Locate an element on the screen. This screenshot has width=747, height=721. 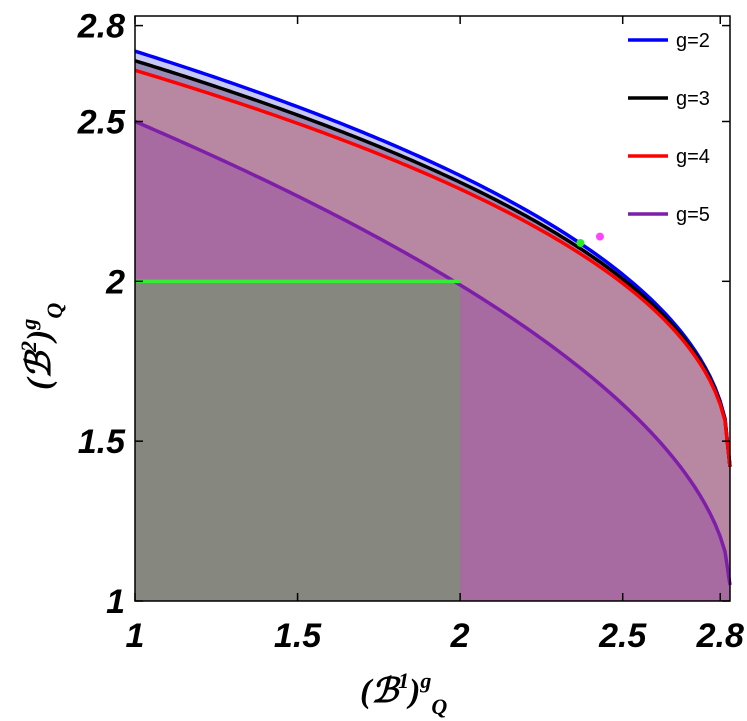
x-tick-label: 1 is located at coordinates (135, 636).